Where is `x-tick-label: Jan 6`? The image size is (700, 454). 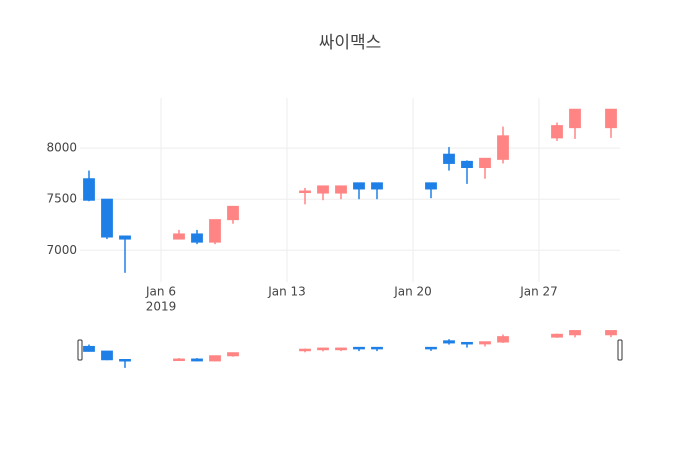 x-tick-label: Jan 6 is located at coordinates (160, 292).